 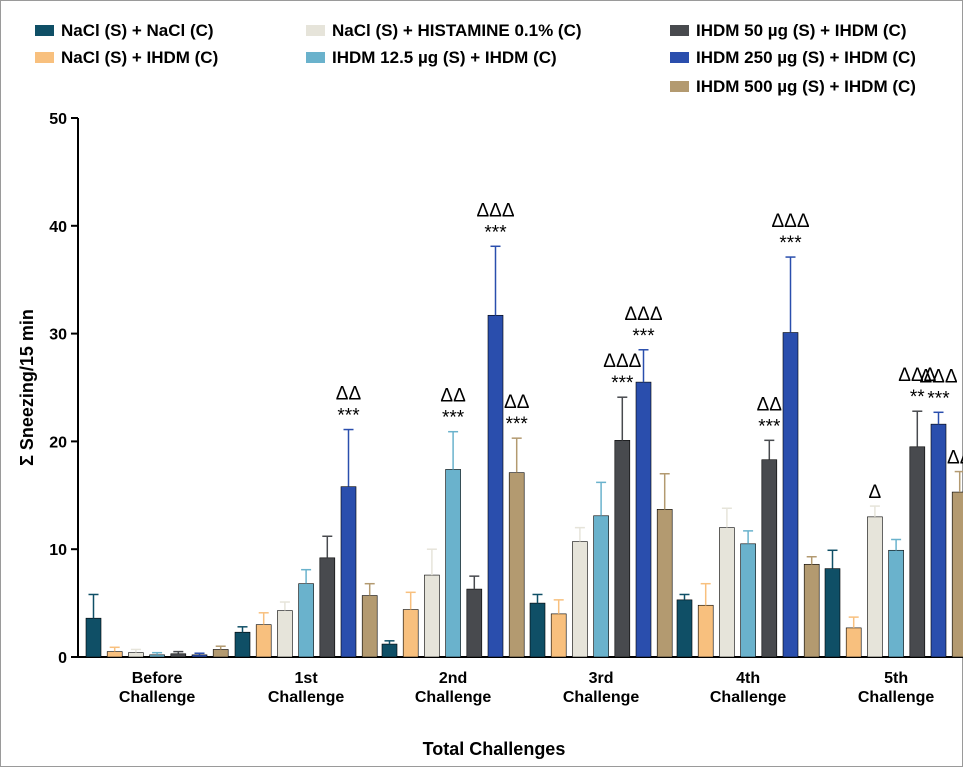 I want to click on x-tick-label: Before, so click(x=157, y=678).